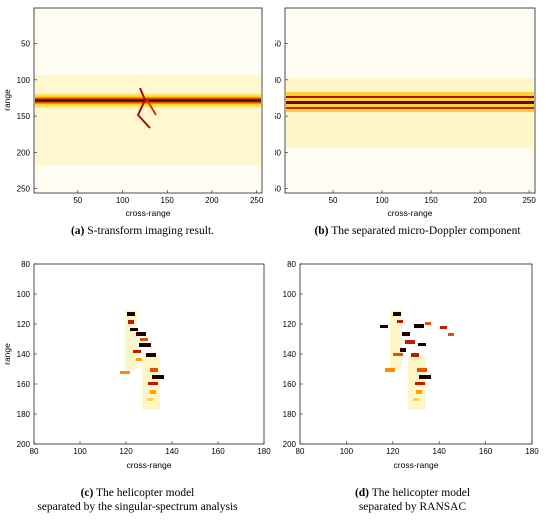 Image resolution: width=550 pixels, height=526 pixels. I want to click on x-ticks-b: 50 100 150 200 250, so click(432, 197).